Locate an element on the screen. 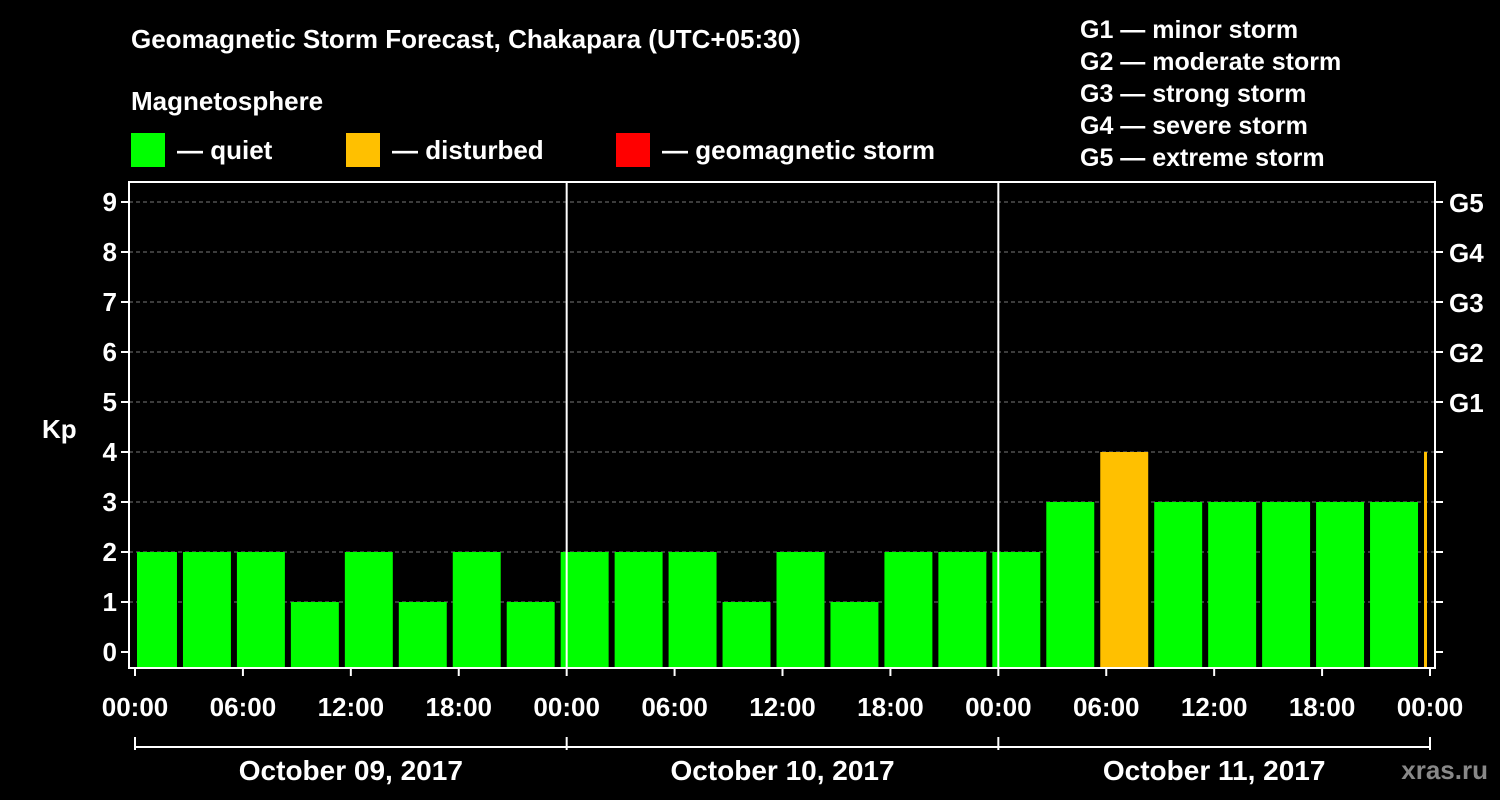 Image resolution: width=1500 pixels, height=800 pixels. day-label: October 09, 2017 is located at coordinates (351, 770).